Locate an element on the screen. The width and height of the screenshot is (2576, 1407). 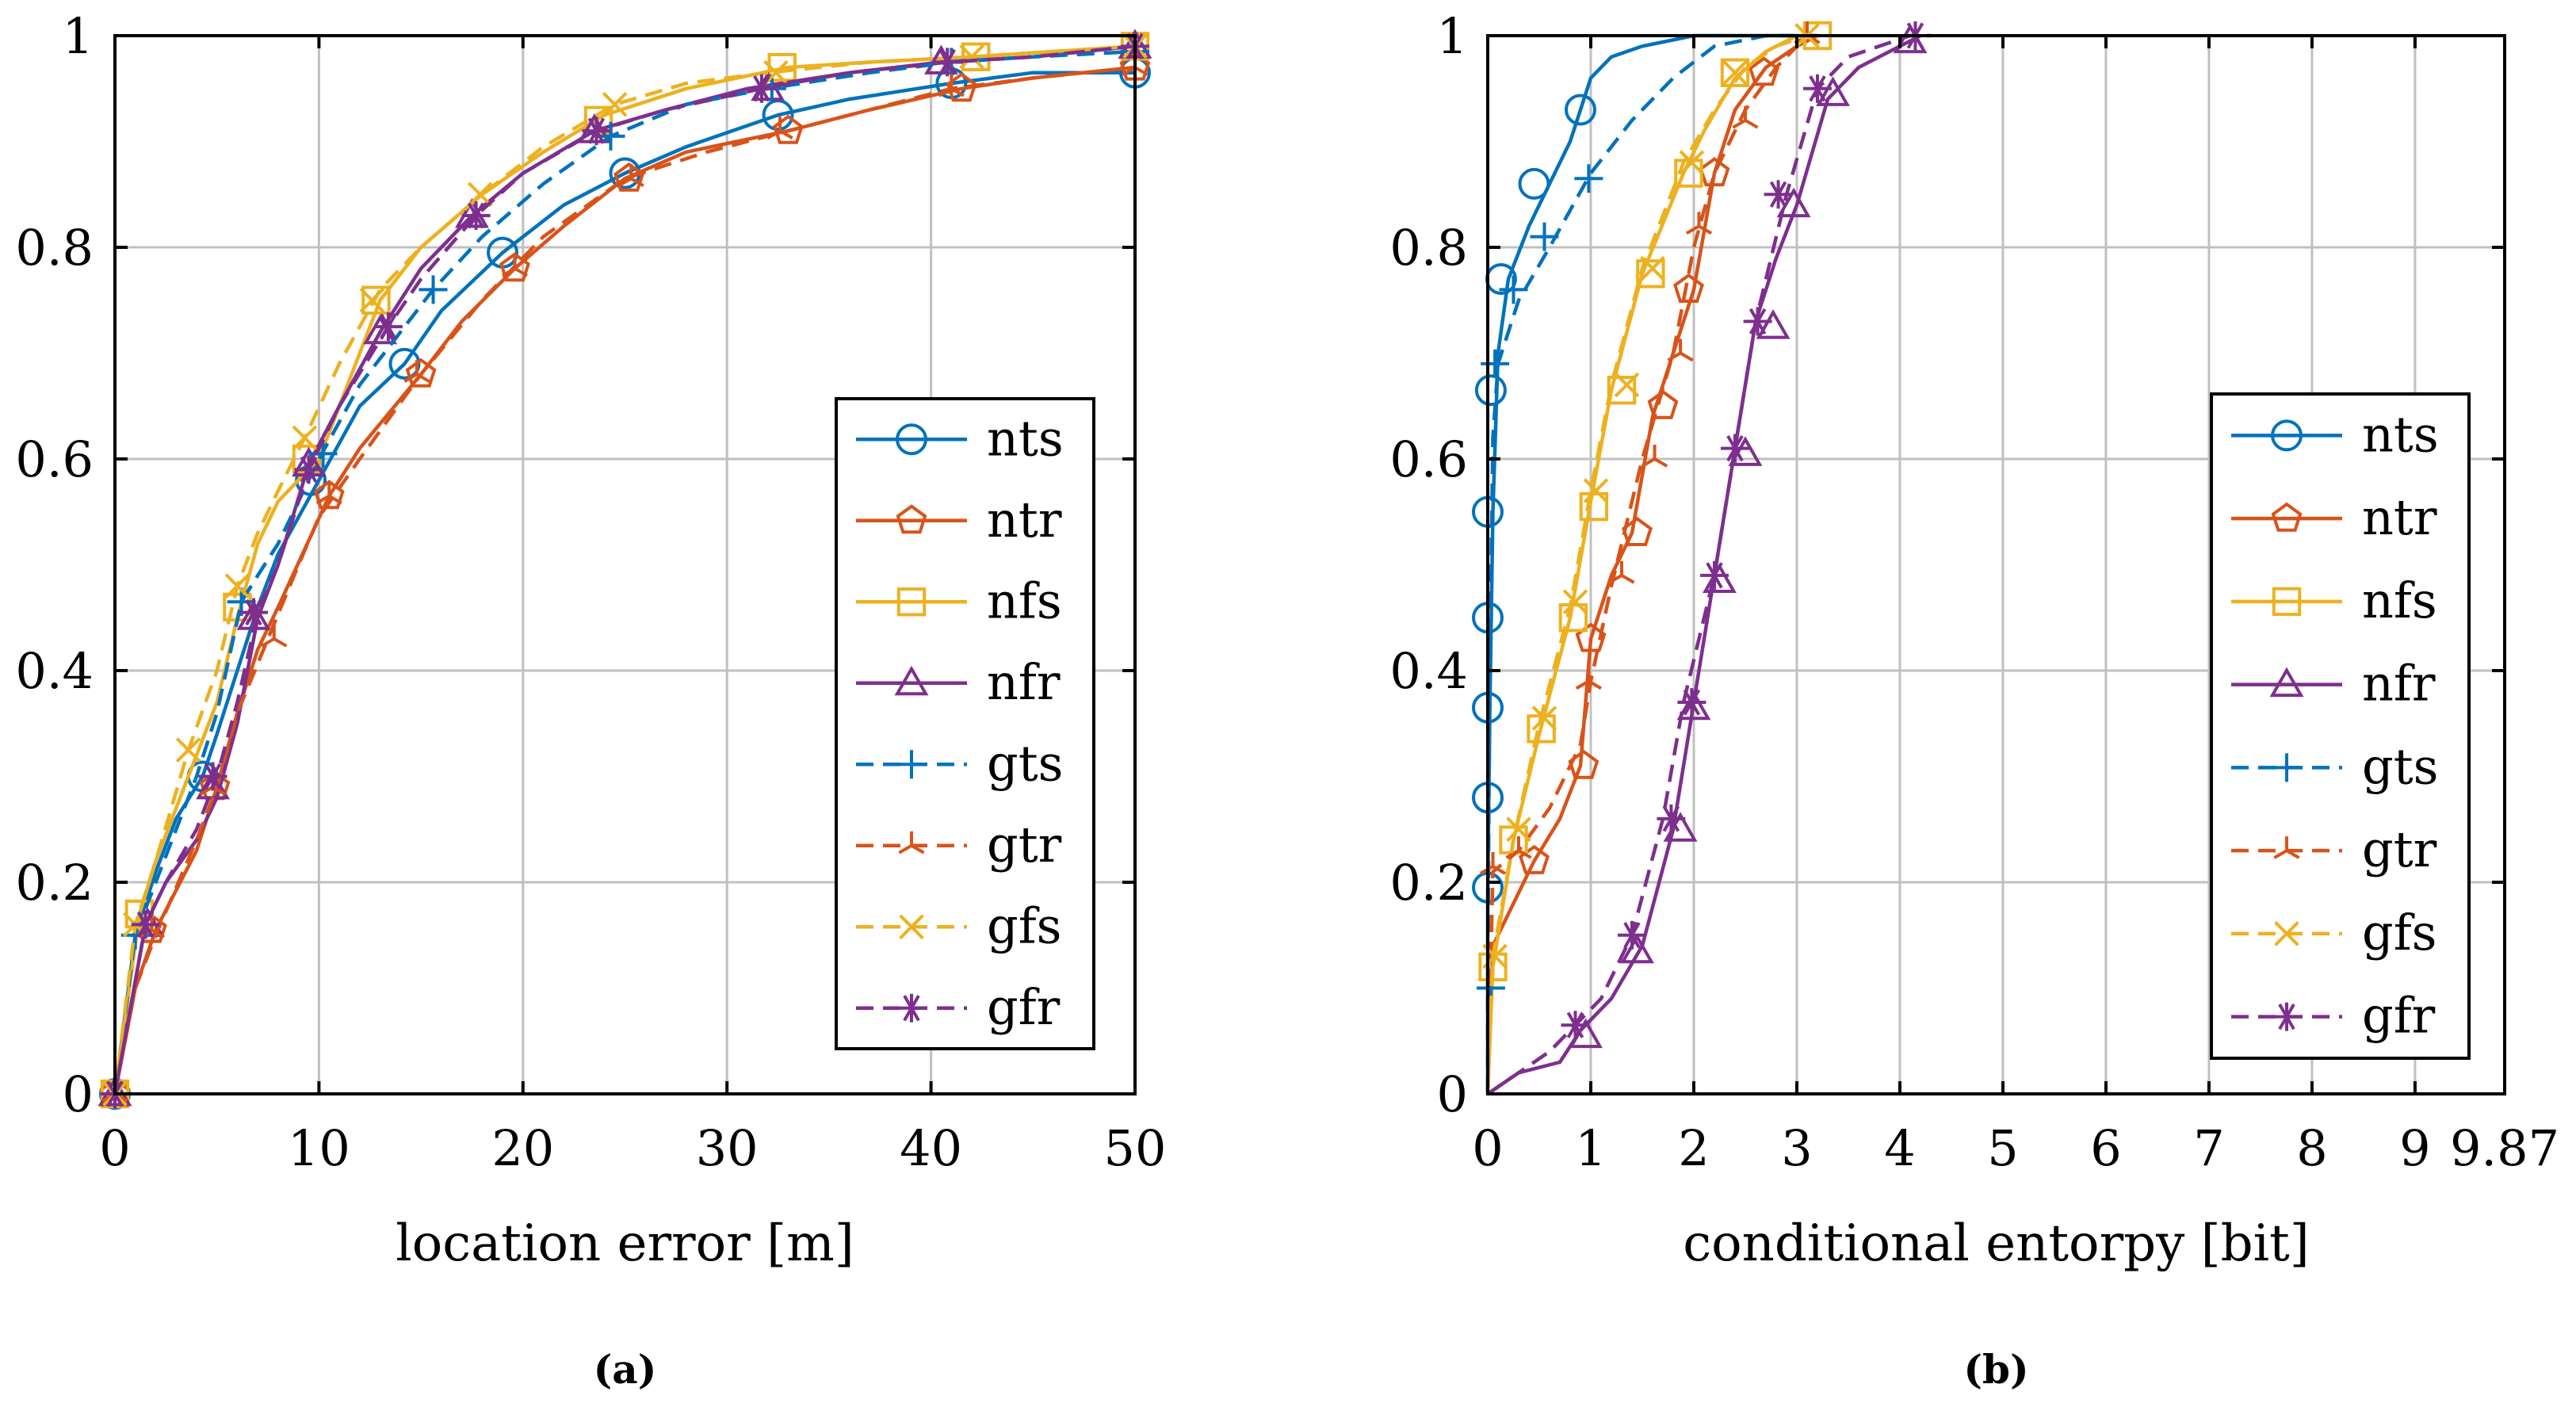
x-tick-label: 5 is located at coordinates (2002, 1148).